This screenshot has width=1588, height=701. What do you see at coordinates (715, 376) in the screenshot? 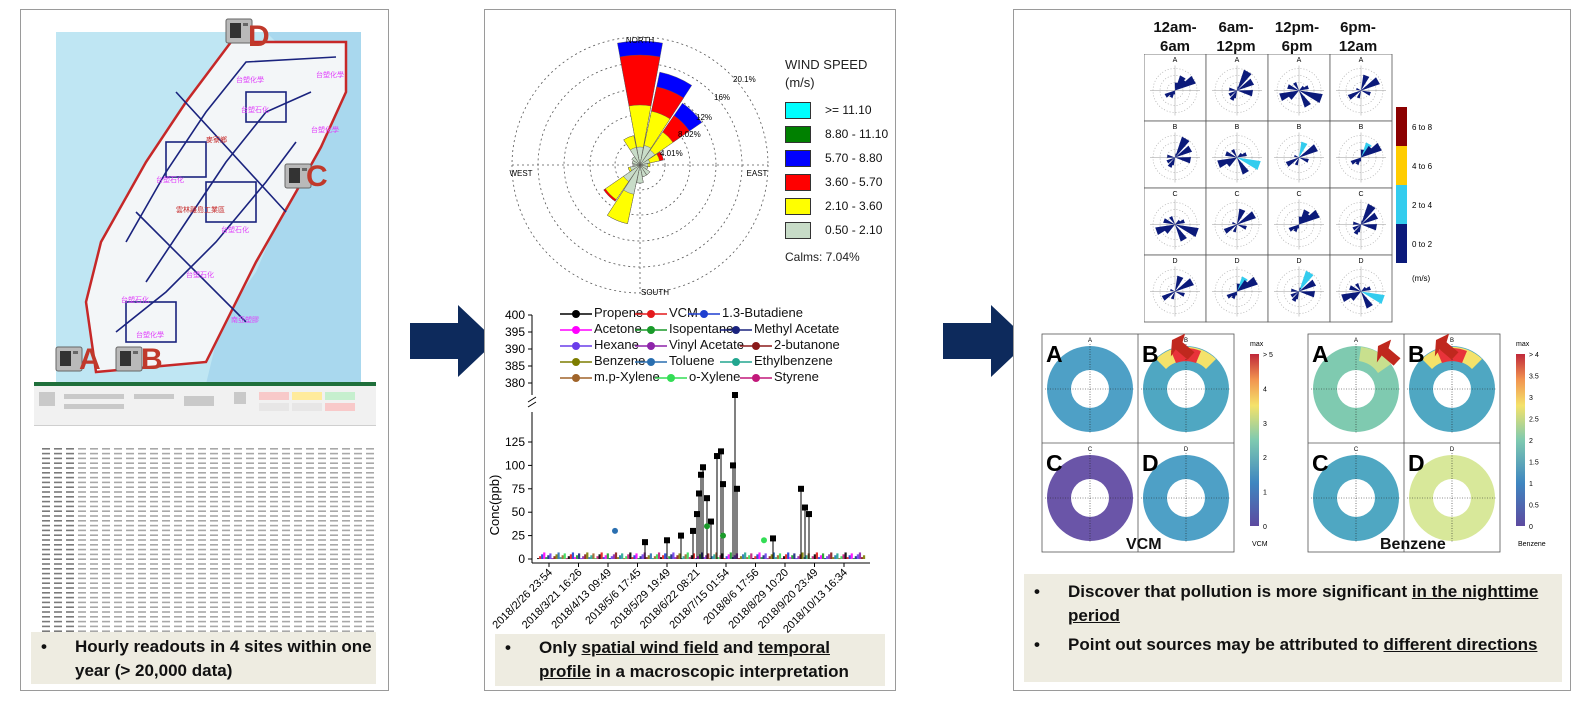
I see `species-legend-label: o-Xylene` at bounding box center [715, 376].